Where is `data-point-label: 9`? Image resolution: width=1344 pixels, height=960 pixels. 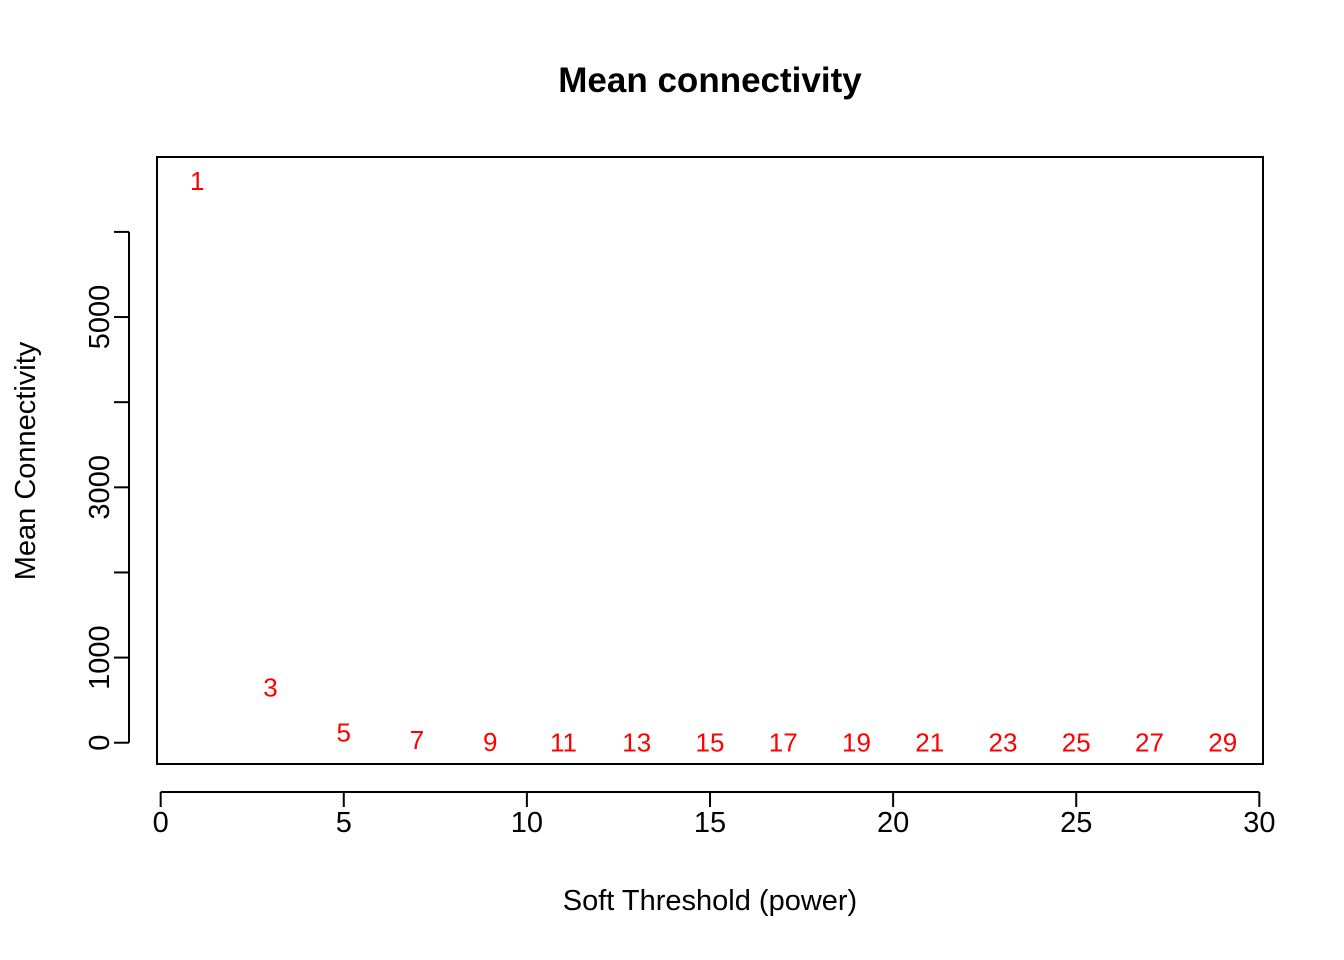 data-point-label: 9 is located at coordinates (490, 742).